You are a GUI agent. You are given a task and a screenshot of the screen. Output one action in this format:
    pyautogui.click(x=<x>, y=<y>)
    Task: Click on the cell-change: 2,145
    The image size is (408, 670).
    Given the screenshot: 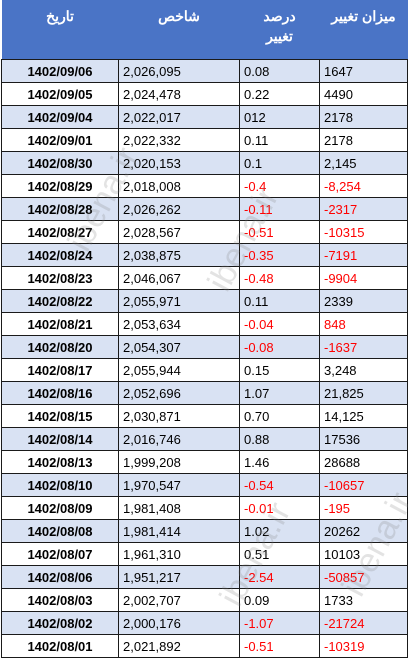 What is the action you would take?
    pyautogui.click(x=363, y=163)
    